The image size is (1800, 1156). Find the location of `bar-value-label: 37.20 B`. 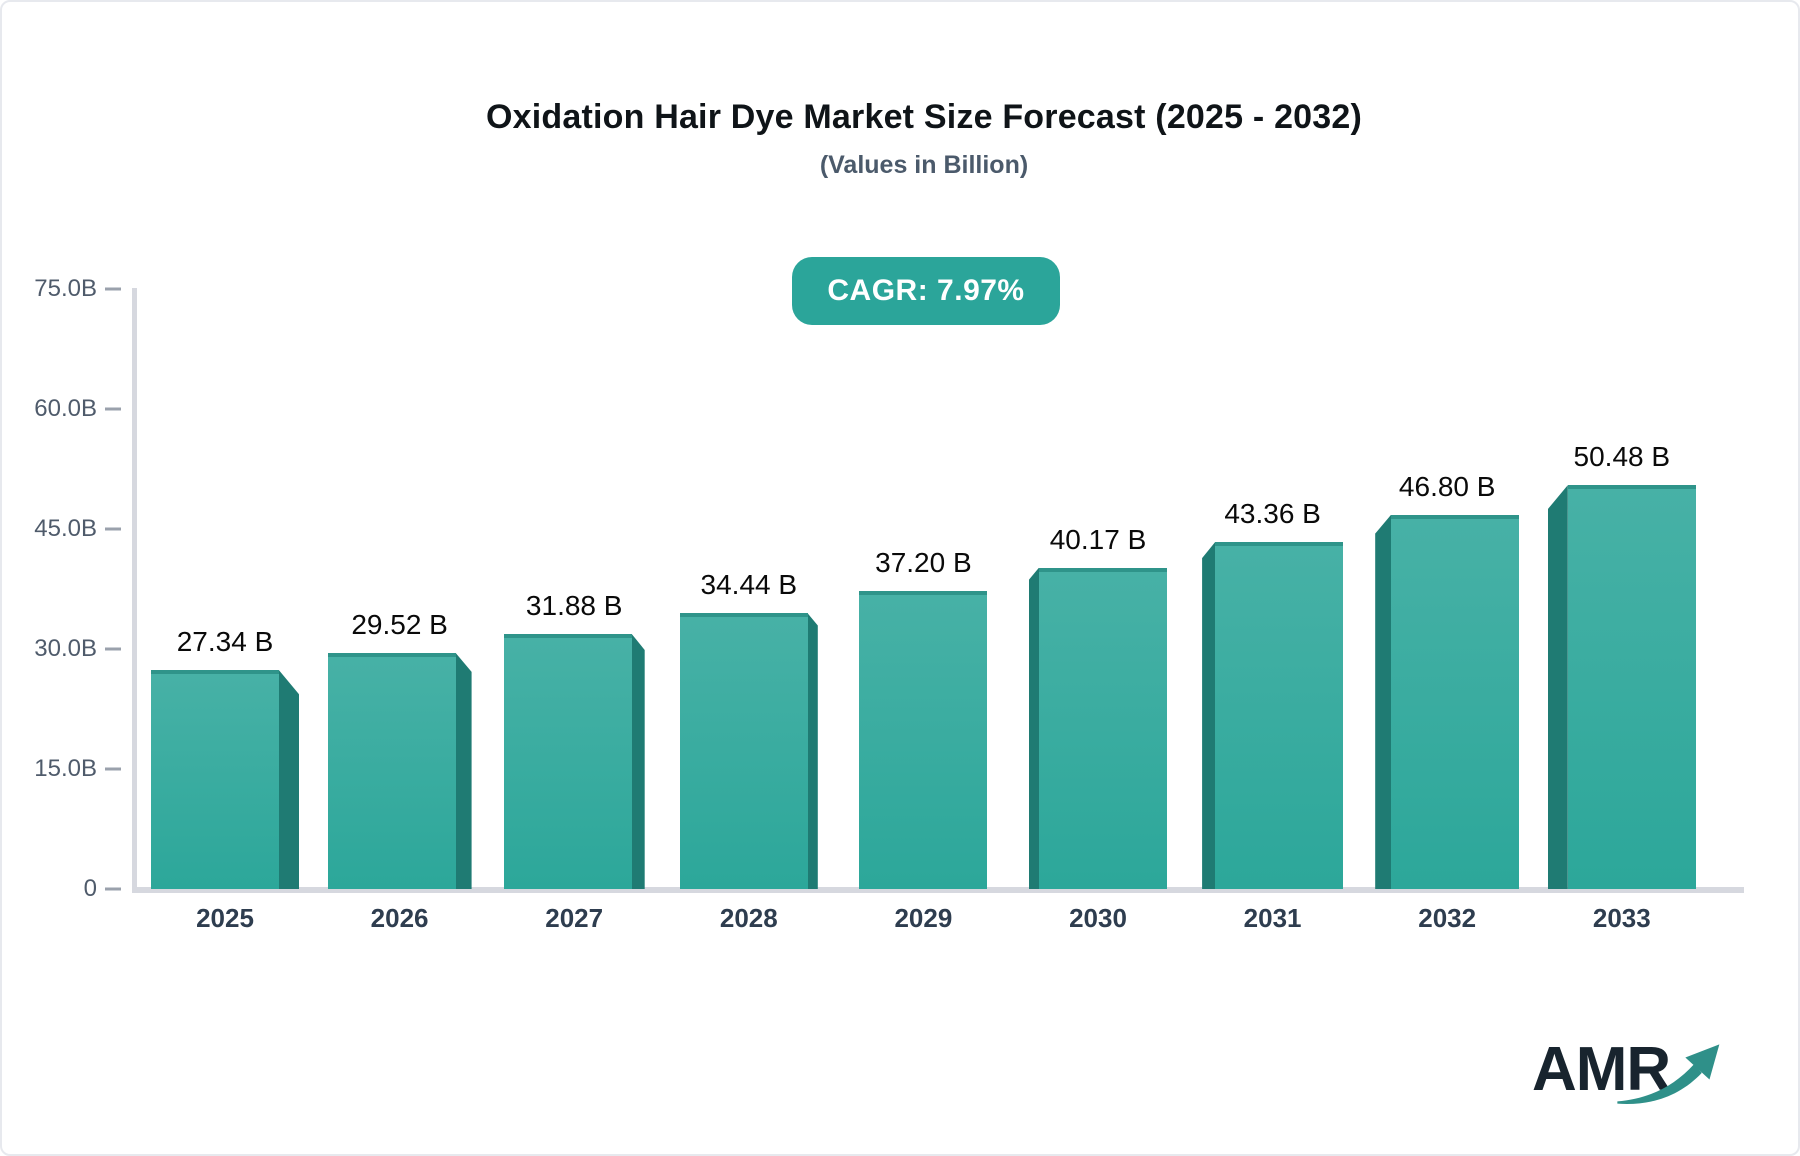

bar-value-label: 37.20 B is located at coordinates (923, 563).